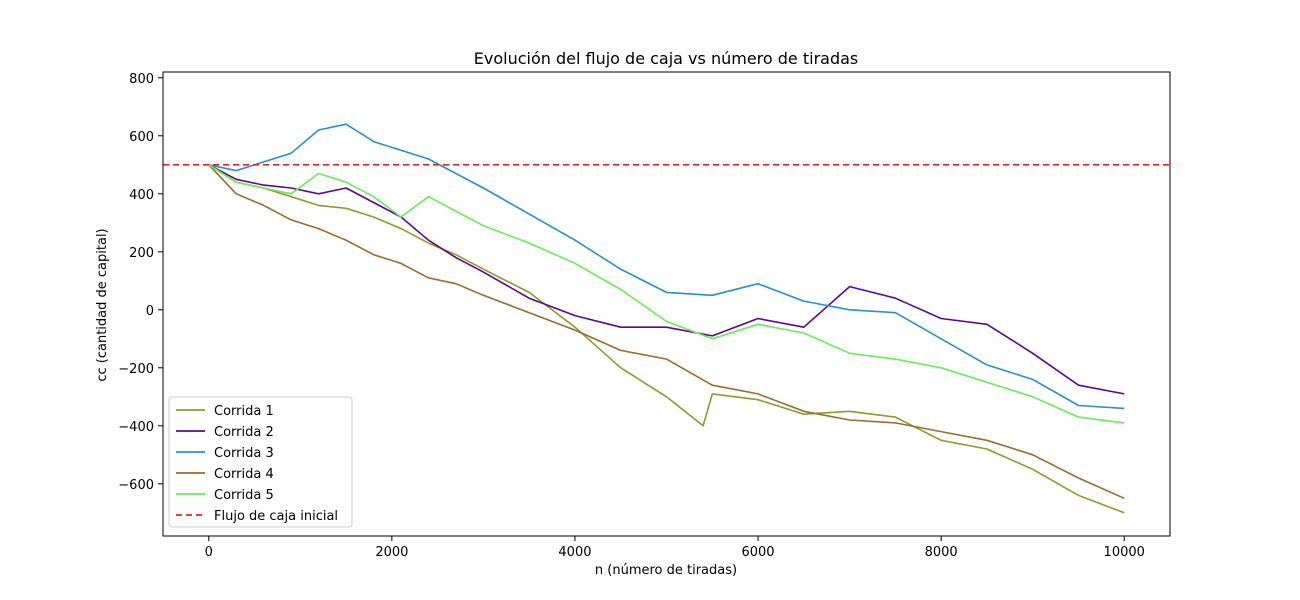 This screenshot has width=1300, height=600. Describe the element at coordinates (244, 495) in the screenshot. I see `legend-label: Corrida 5` at that location.